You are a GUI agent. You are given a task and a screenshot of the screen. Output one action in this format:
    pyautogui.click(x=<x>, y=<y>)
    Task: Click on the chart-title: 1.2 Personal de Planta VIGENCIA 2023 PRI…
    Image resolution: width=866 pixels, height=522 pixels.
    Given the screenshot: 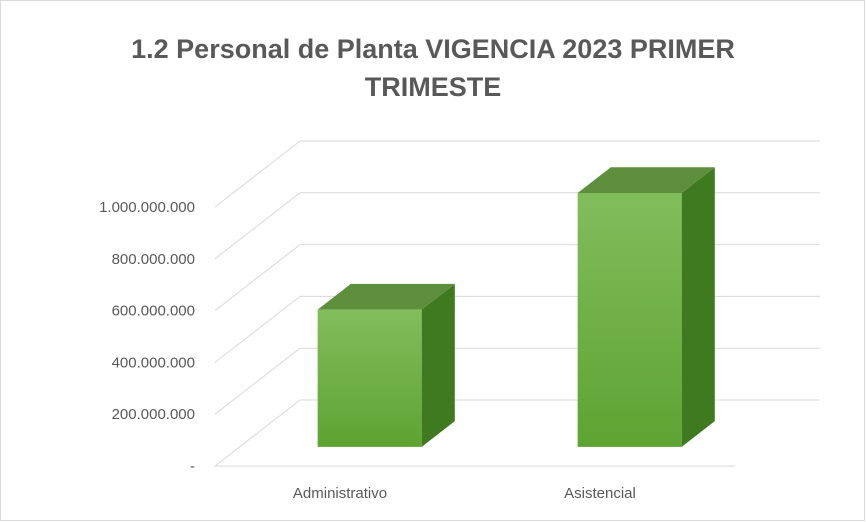 What is the action you would take?
    pyautogui.click(x=433, y=68)
    